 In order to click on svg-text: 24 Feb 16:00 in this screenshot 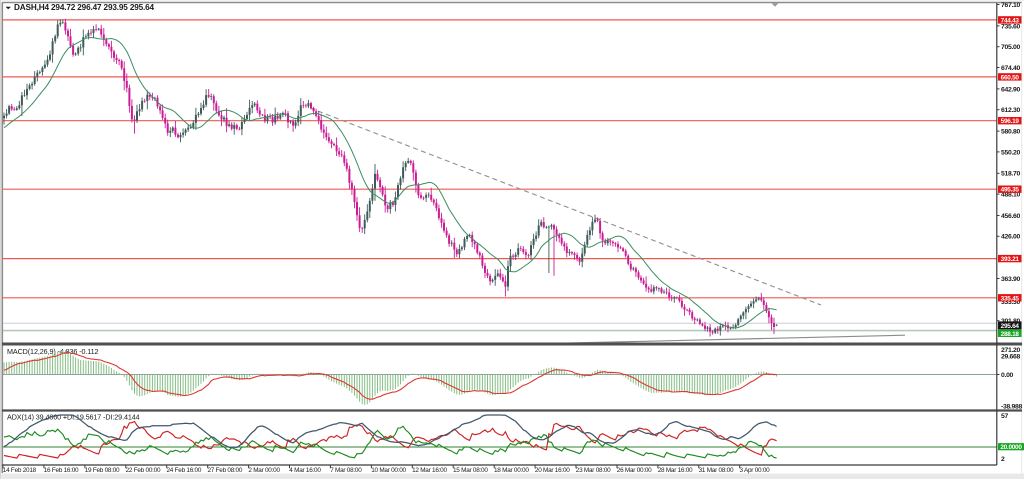, I will do `click(184, 470)`.